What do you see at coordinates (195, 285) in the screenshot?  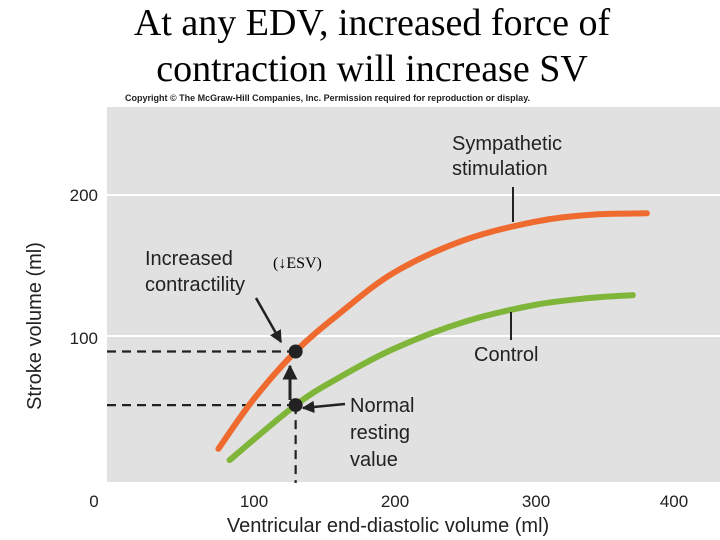 I see `increased-label-line2: contractility` at bounding box center [195, 285].